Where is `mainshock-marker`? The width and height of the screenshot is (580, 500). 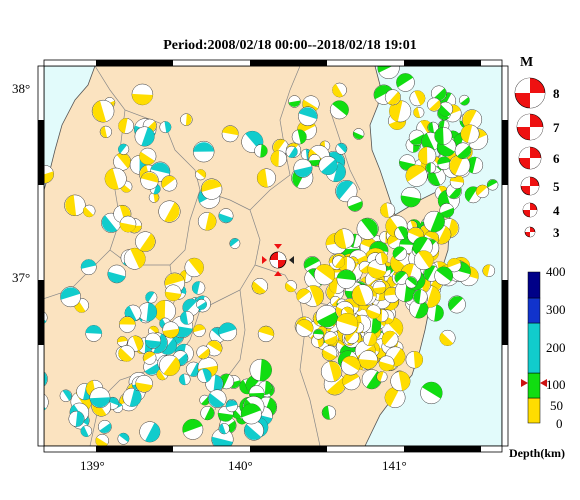
mainshock-marker is located at coordinates (278, 260).